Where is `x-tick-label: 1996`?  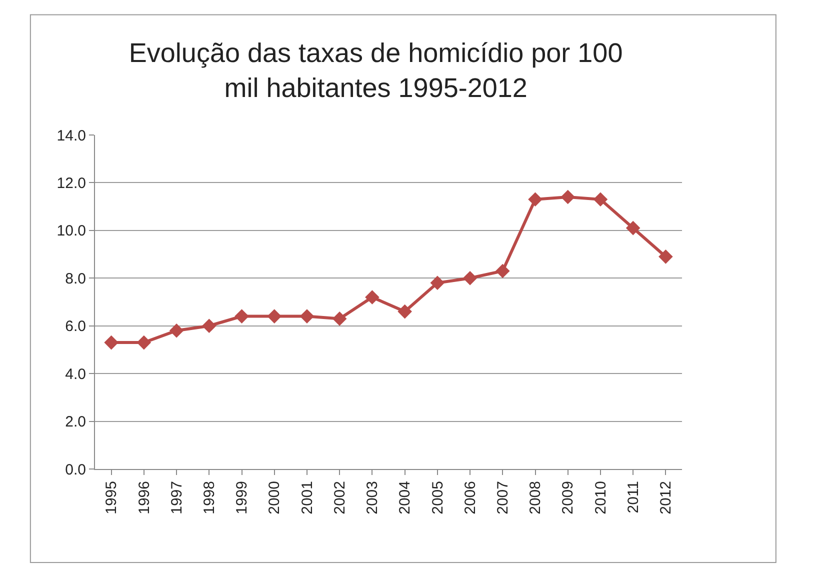
x-tick-label: 1996 is located at coordinates (144, 497).